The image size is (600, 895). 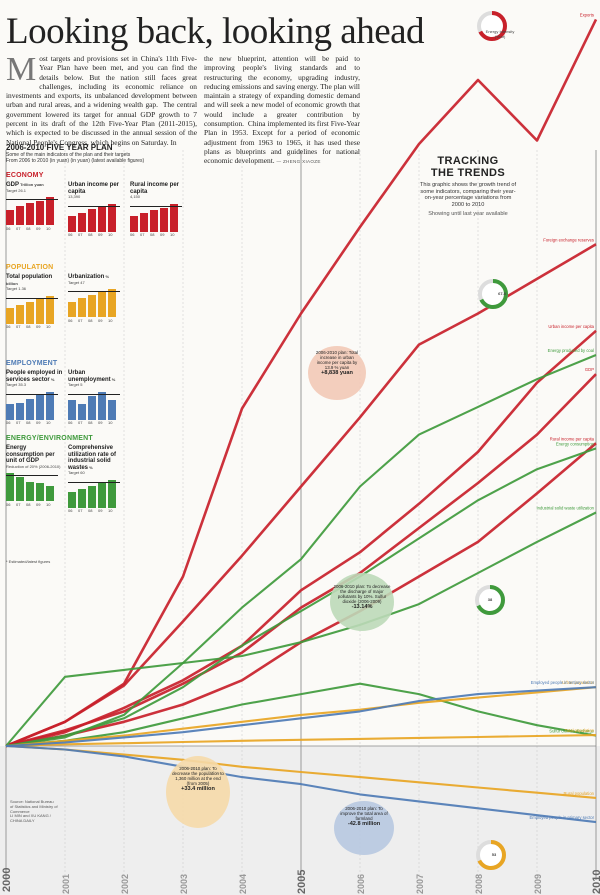 What do you see at coordinates (30, 454) in the screenshot?
I see `mini-chart-label: Energy consumption per unit of GDP` at bounding box center [30, 454].